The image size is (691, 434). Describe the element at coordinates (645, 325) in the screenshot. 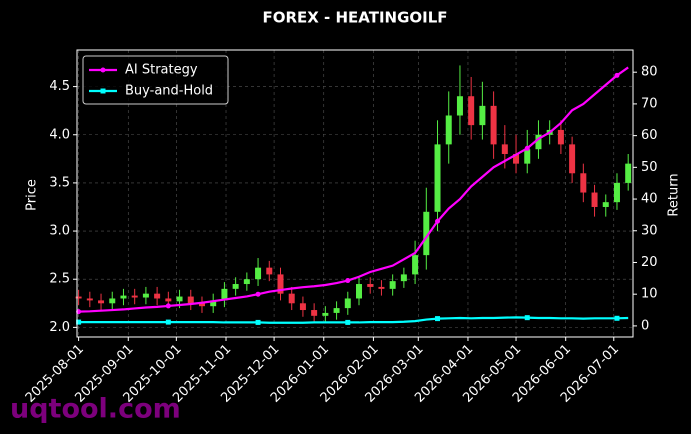

I see `y2-tick-label: 0` at that location.